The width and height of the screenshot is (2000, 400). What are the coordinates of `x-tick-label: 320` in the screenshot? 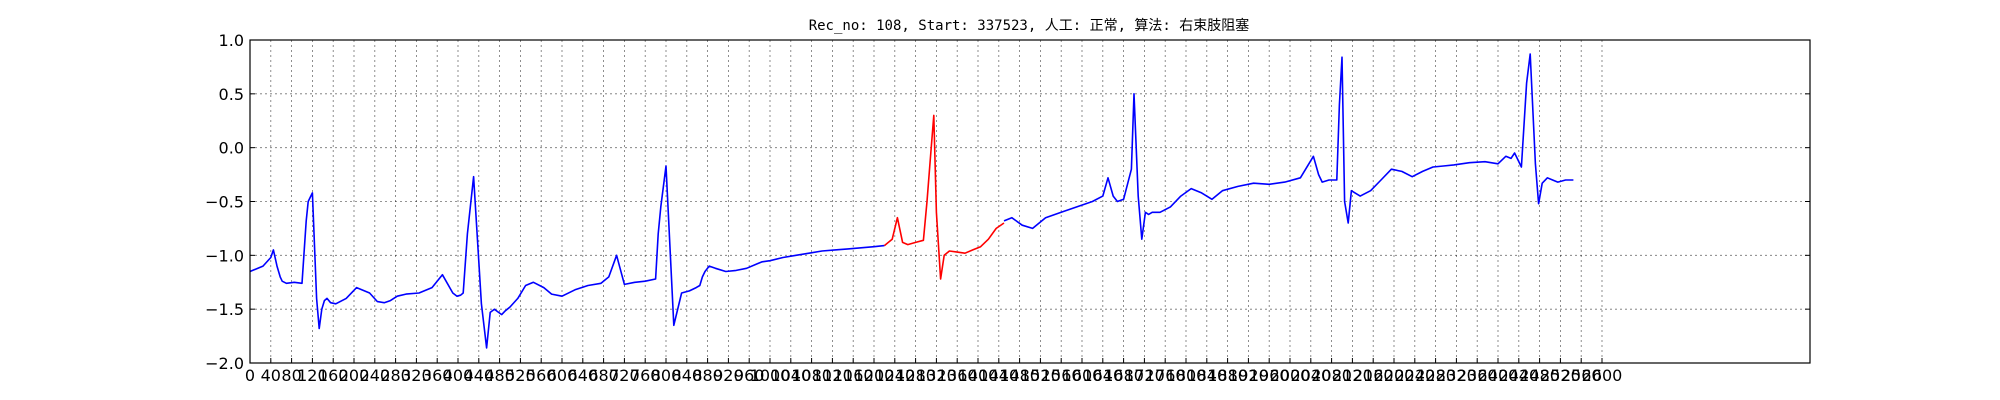 It's located at (416, 375).